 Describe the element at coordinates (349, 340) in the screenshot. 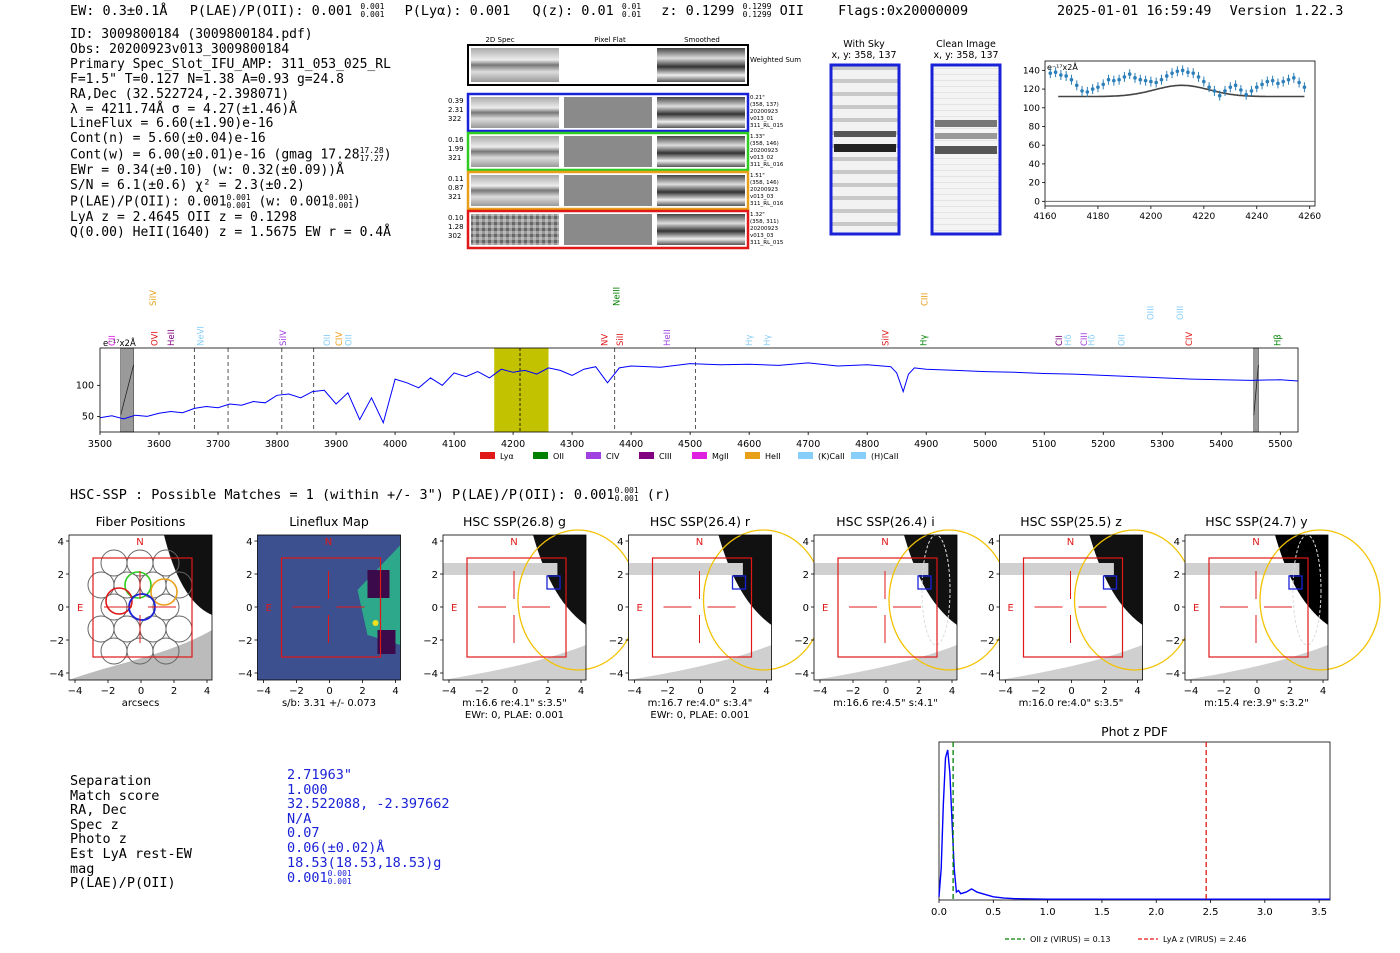

I see `spectrum-line-label-8: OII` at that location.